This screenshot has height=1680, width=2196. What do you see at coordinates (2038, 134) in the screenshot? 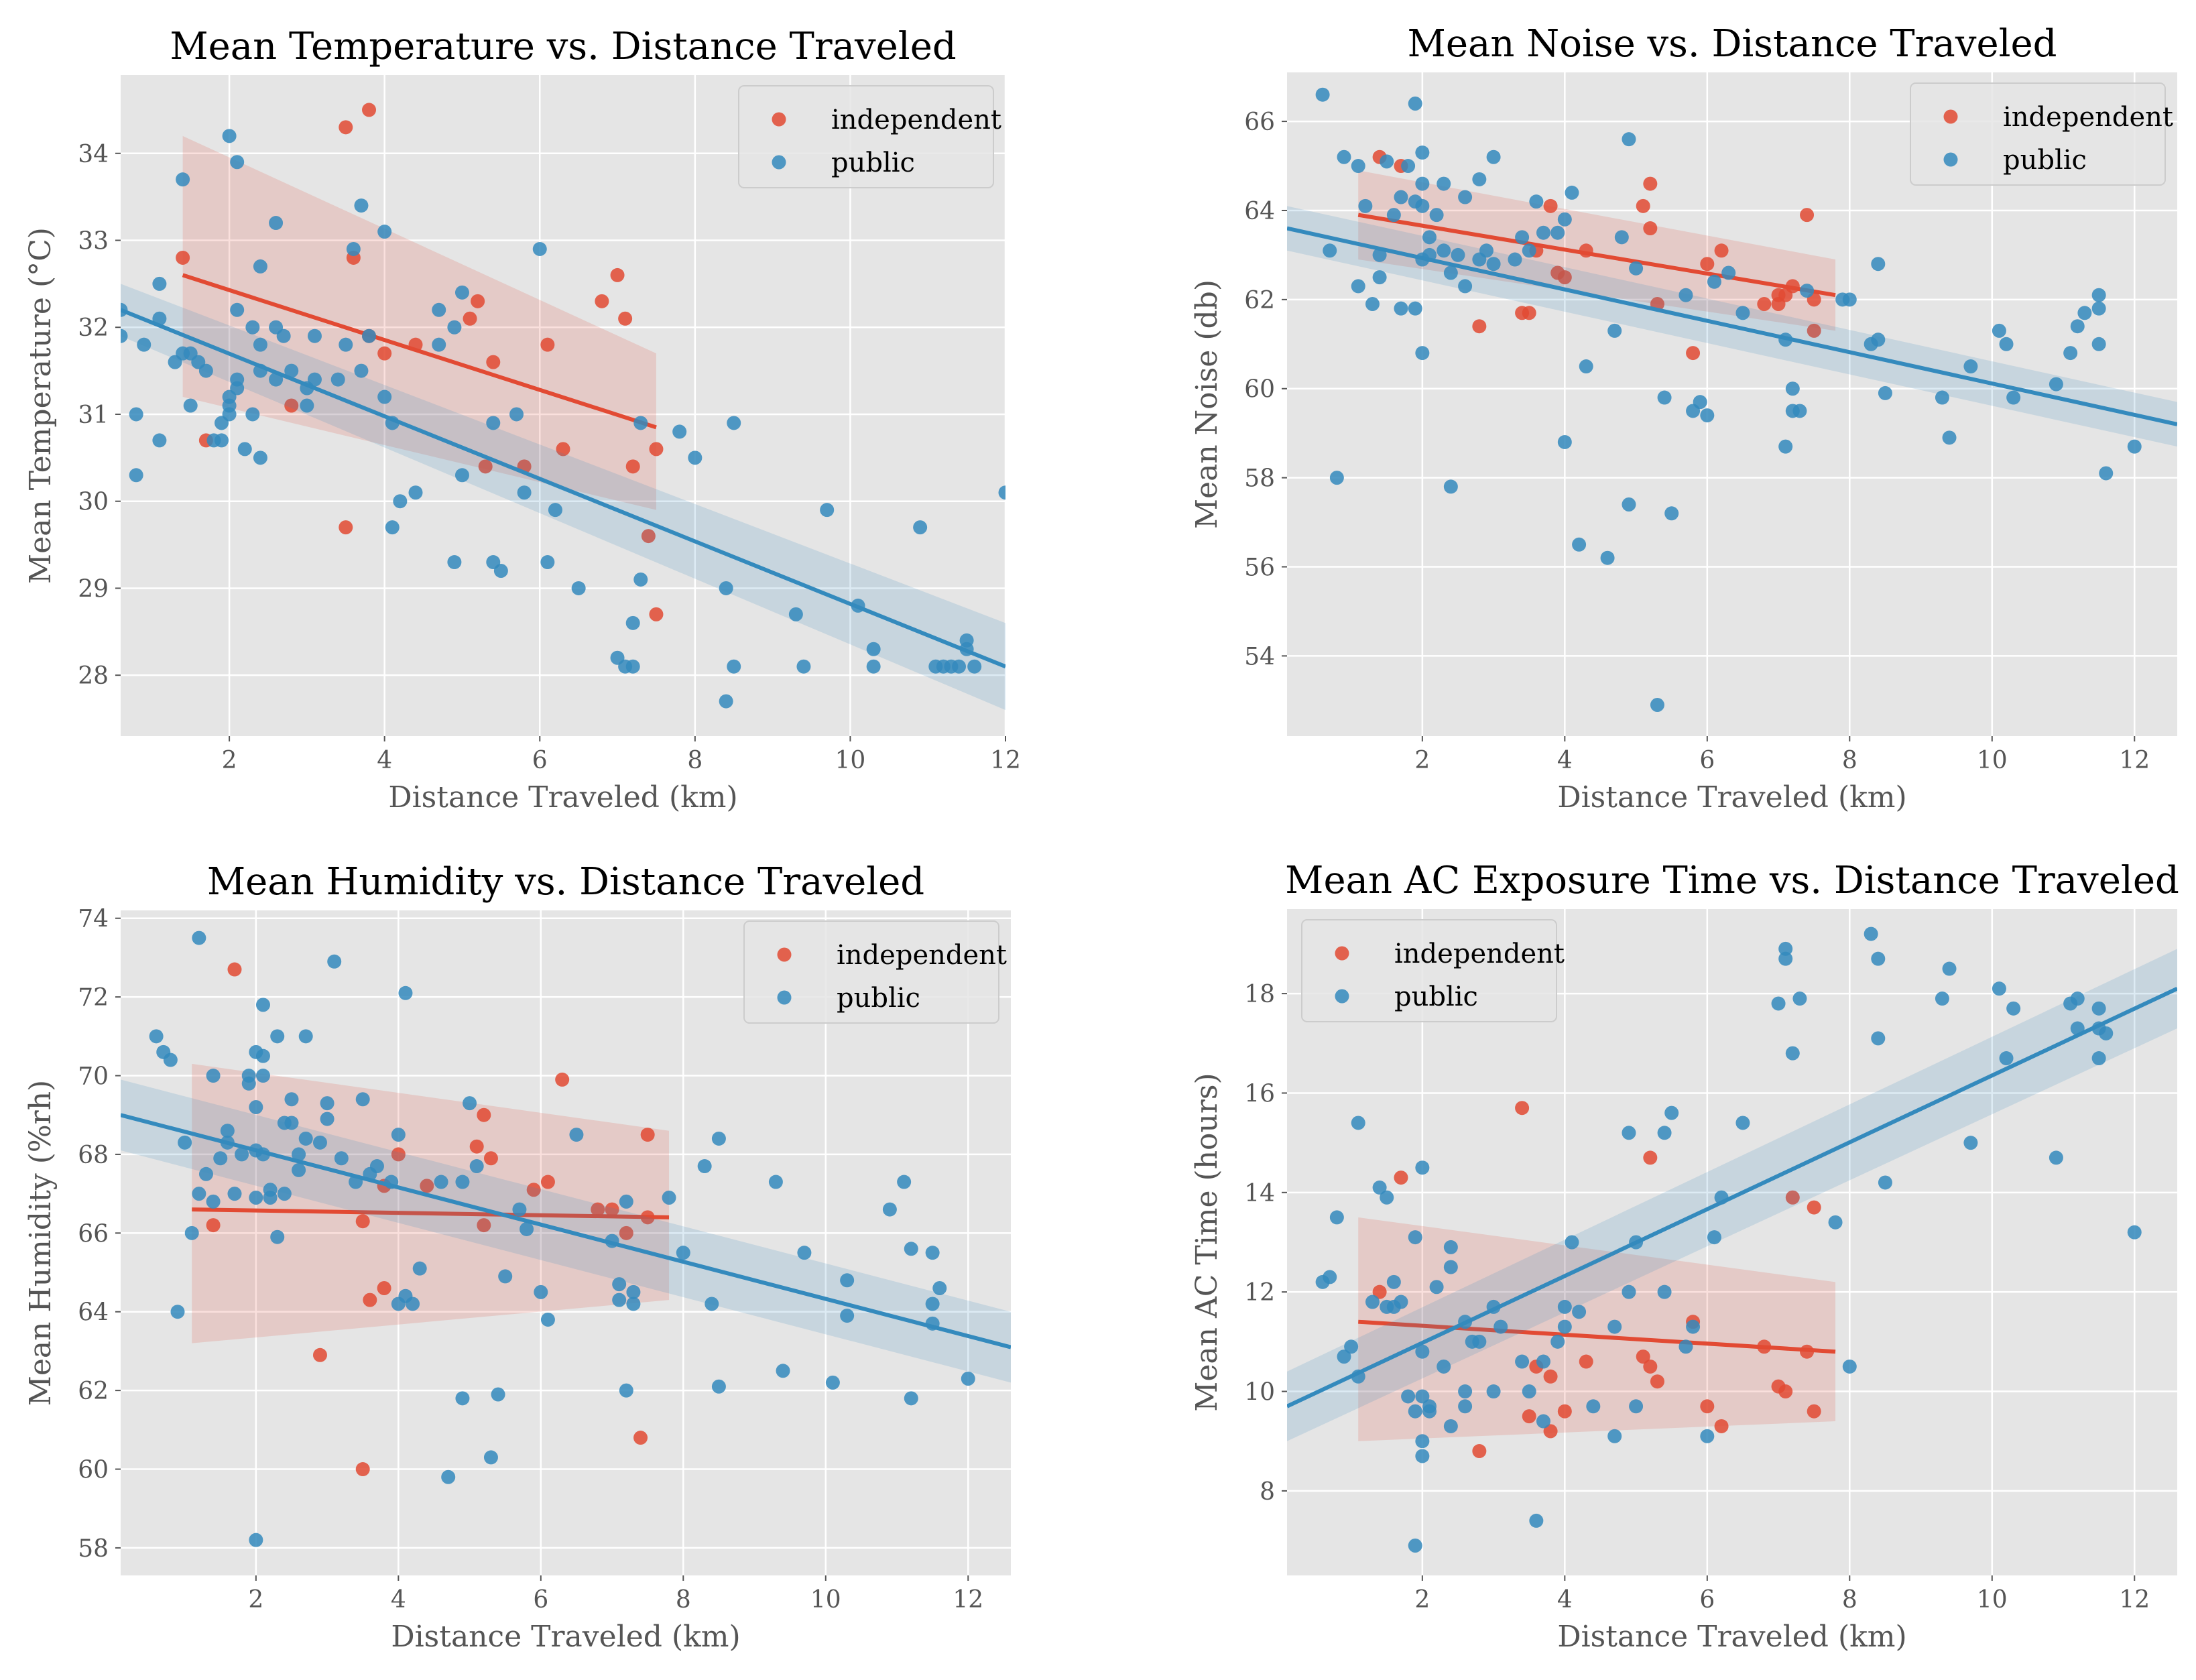
I see `legend-box` at bounding box center [2038, 134].